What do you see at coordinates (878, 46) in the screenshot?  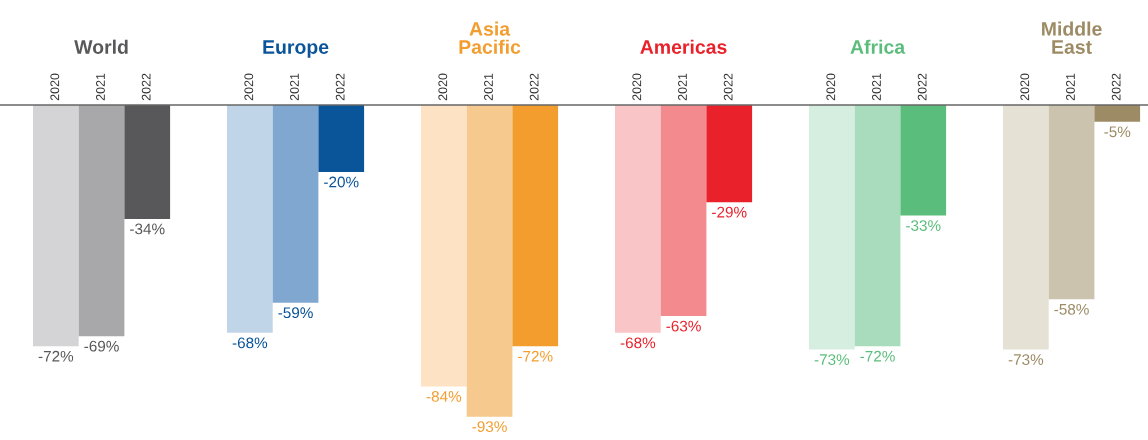 I see `x-tick-label: Africa` at bounding box center [878, 46].